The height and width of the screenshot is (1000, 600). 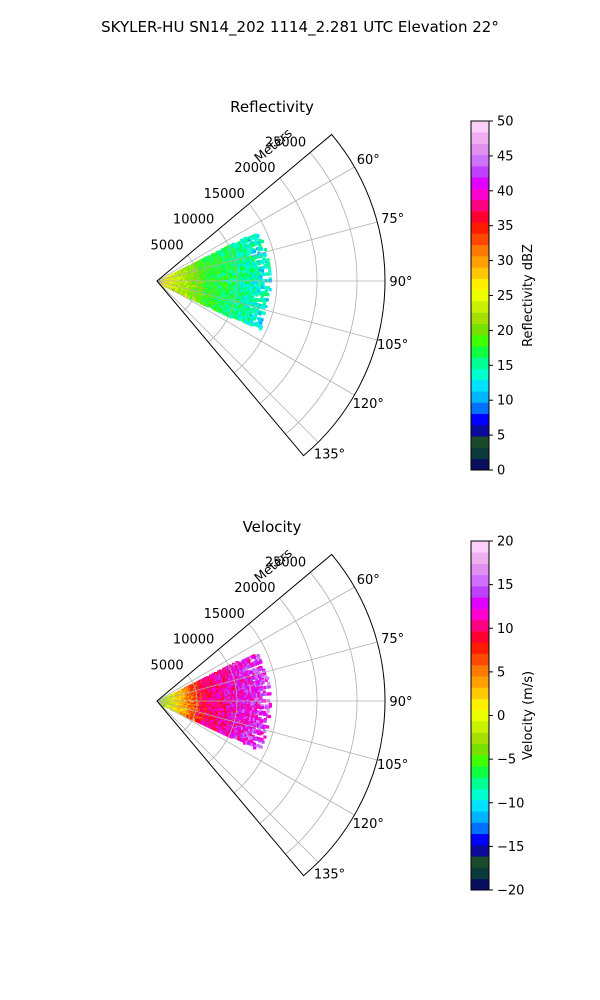 I want to click on colorbar-tick-label: 25, so click(x=505, y=296).